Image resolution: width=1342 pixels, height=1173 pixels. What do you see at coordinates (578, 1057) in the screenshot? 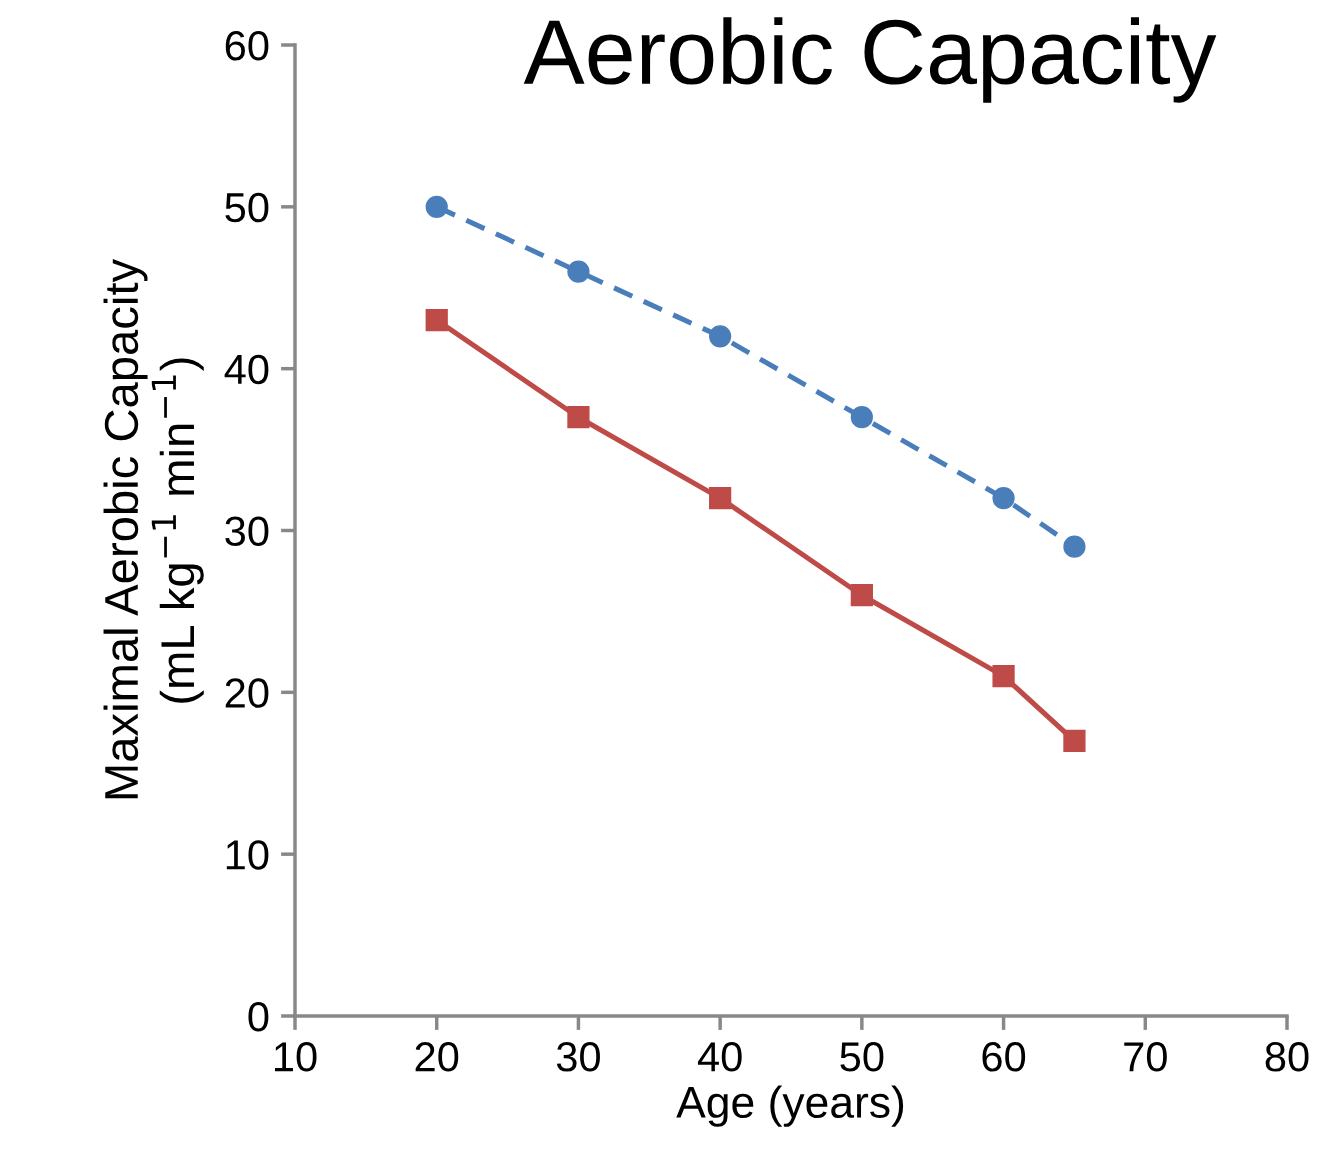
I see `x-tick-label: 30` at bounding box center [578, 1057].